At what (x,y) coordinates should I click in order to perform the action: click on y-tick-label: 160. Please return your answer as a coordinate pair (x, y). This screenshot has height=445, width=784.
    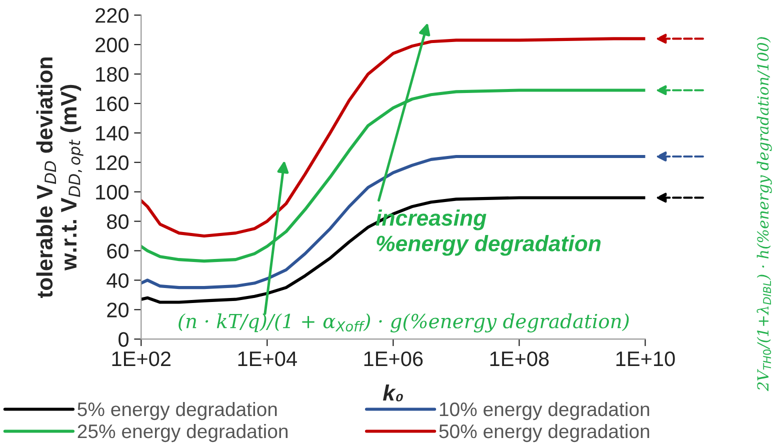
    Looking at the image, I should click on (112, 104).